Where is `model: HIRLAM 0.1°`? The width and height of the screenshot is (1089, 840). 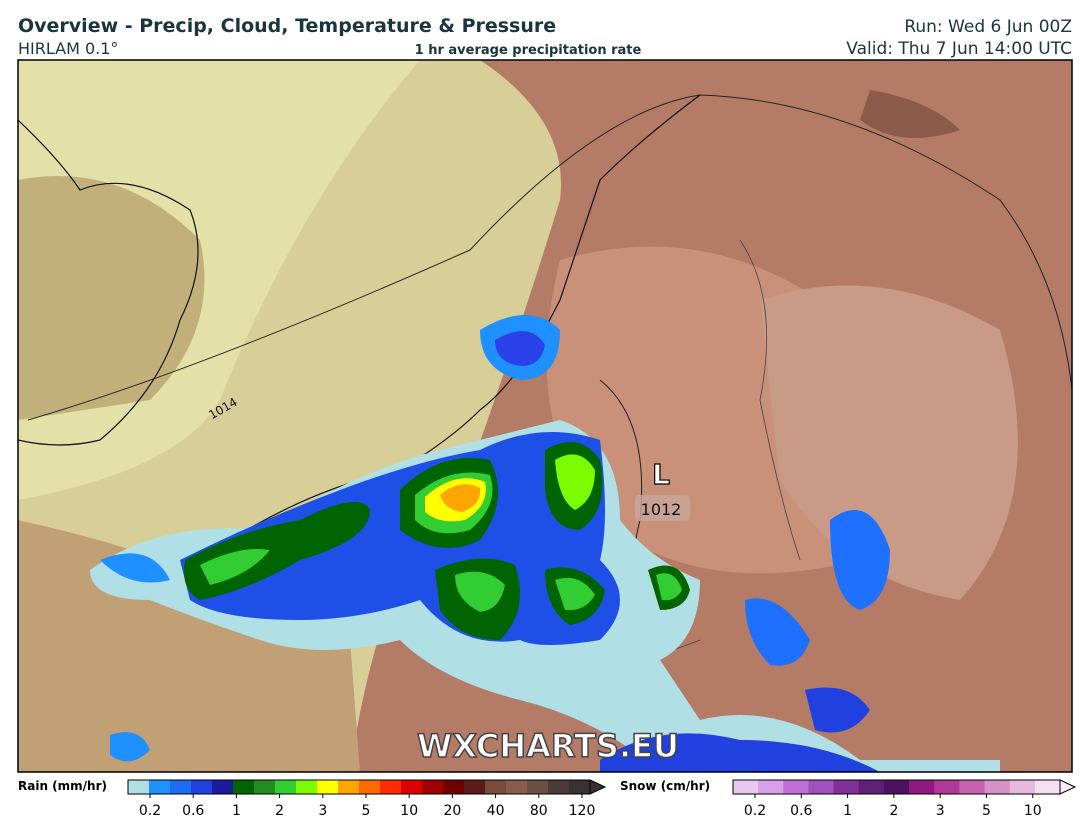 model: HIRLAM 0.1° is located at coordinates (68, 48).